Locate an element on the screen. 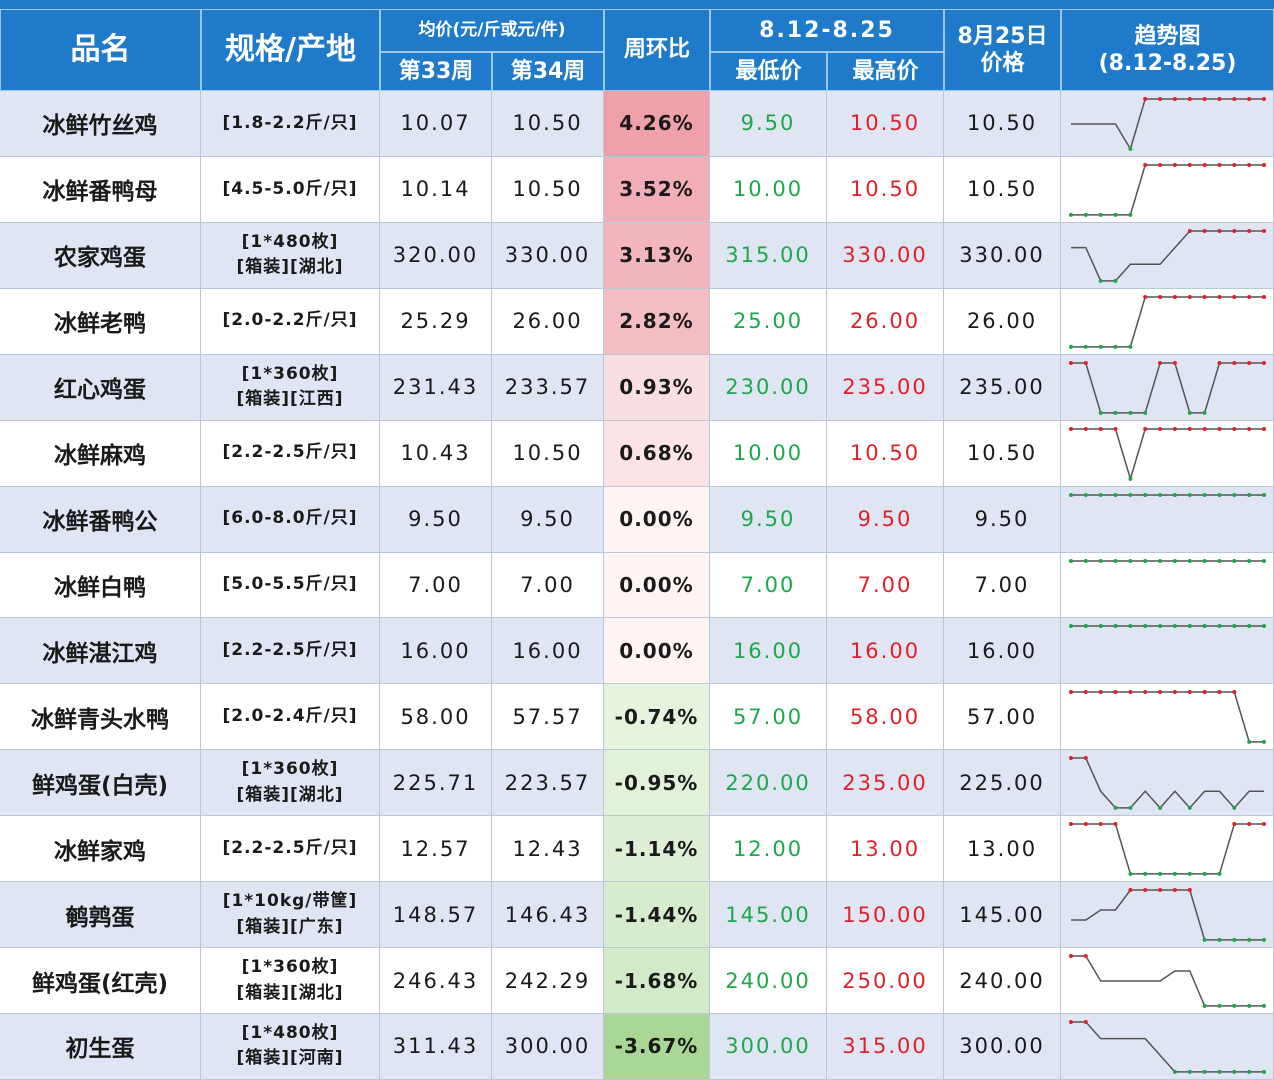 The image size is (1274, 1080). row-wow: 0.00% is located at coordinates (657, 585).